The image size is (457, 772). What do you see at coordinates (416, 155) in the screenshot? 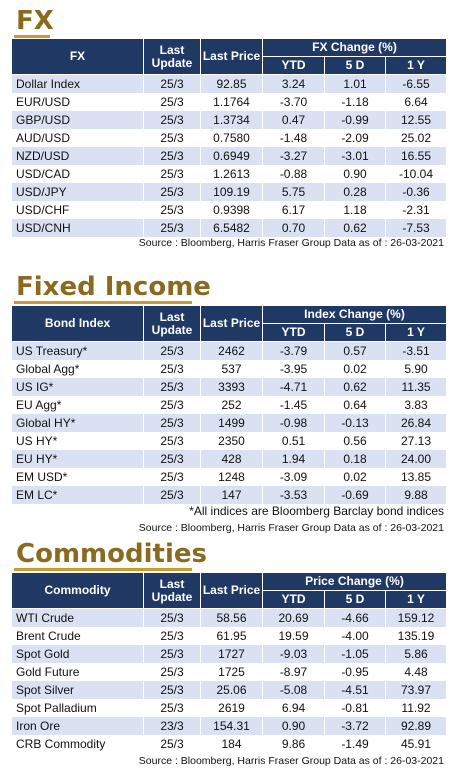
I see `cell-y1: 16.55` at bounding box center [416, 155].